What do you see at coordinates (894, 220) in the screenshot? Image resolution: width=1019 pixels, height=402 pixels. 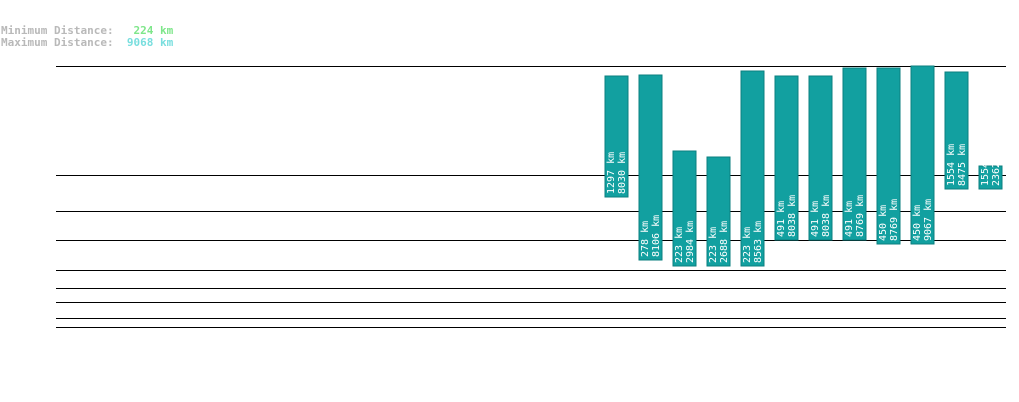 I see `bar-high-label-8: 8769 km` at bounding box center [894, 220].